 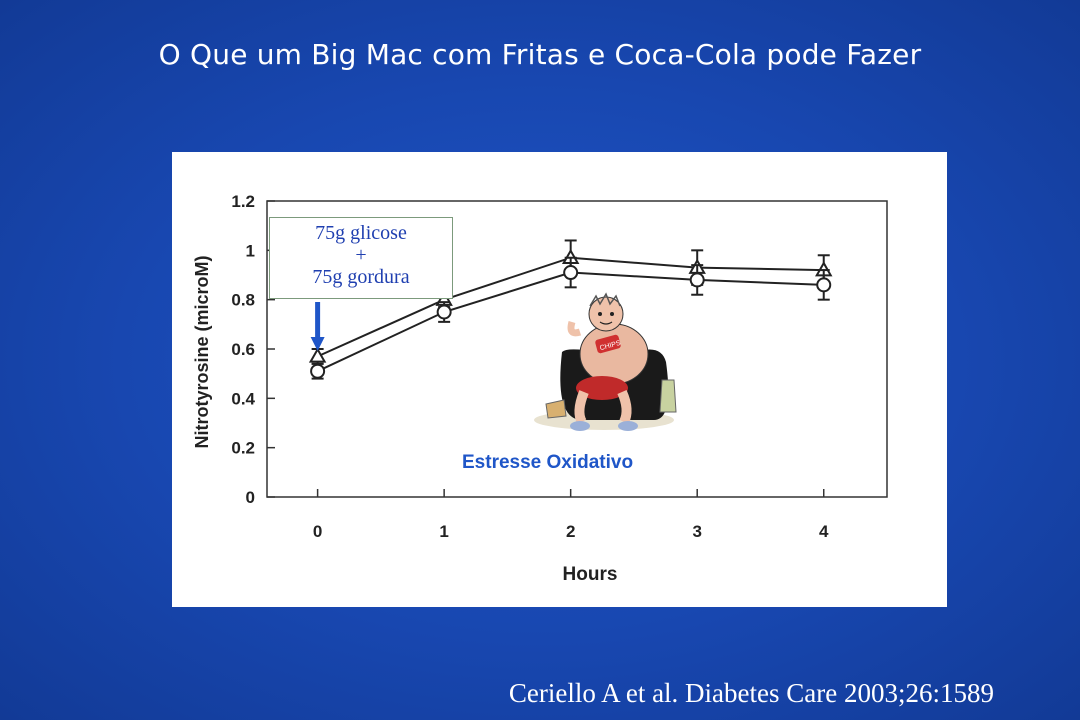 What do you see at coordinates (696, 531) in the screenshot?
I see `x-tick-label: 3` at bounding box center [696, 531].